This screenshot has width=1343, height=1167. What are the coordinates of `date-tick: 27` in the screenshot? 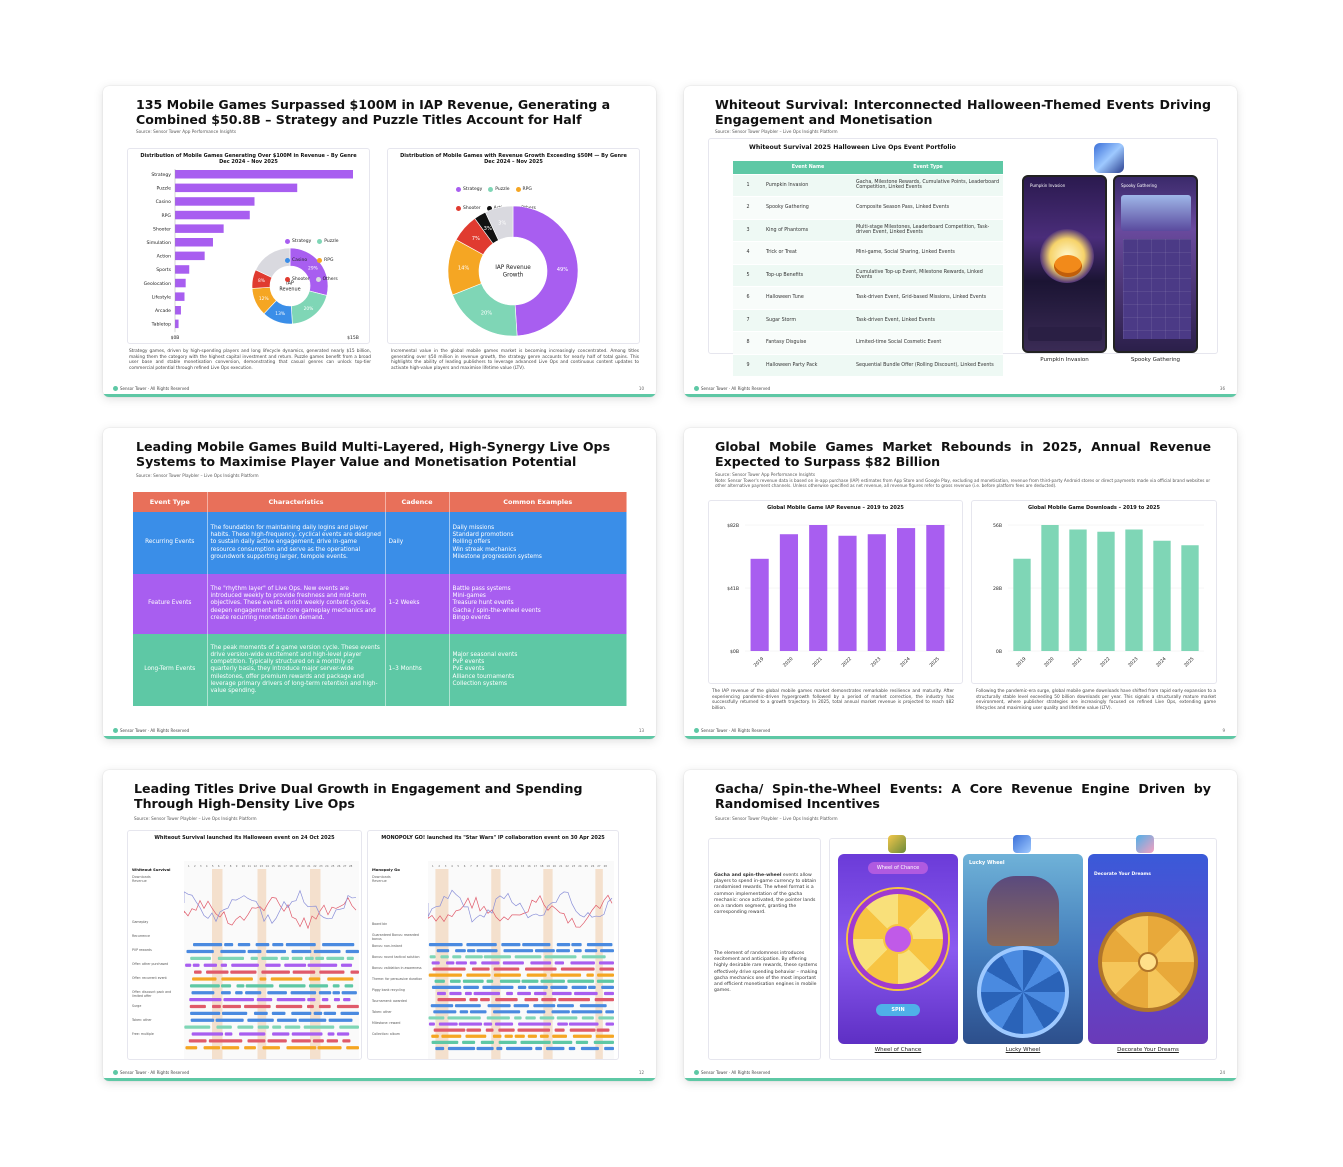 It's located at (345, 866).